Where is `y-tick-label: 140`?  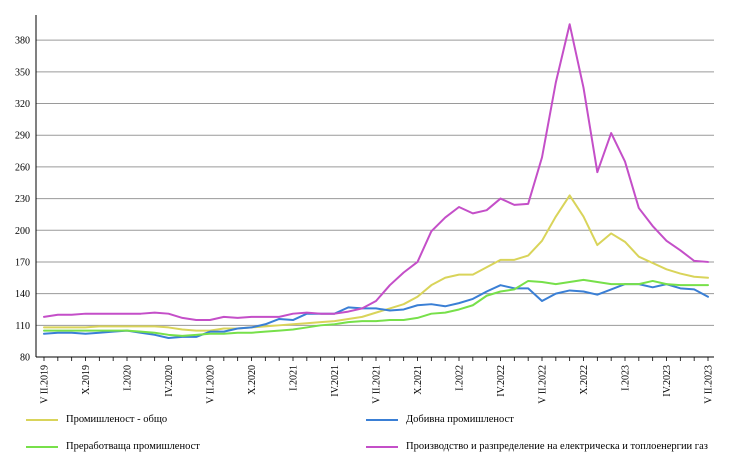 y-tick-label: 140 is located at coordinates (22, 294).